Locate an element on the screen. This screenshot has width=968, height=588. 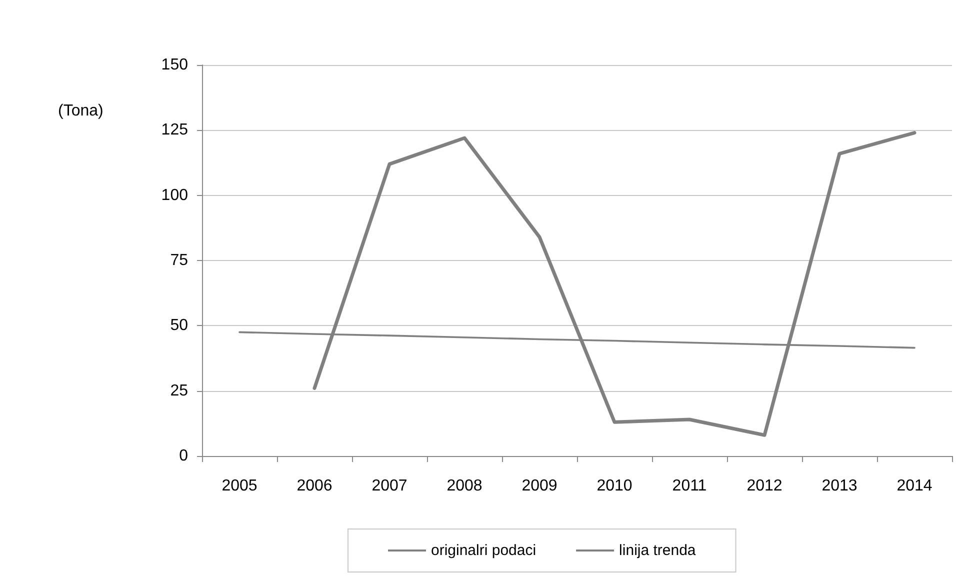
x-tick-label: 2006 is located at coordinates (314, 486).